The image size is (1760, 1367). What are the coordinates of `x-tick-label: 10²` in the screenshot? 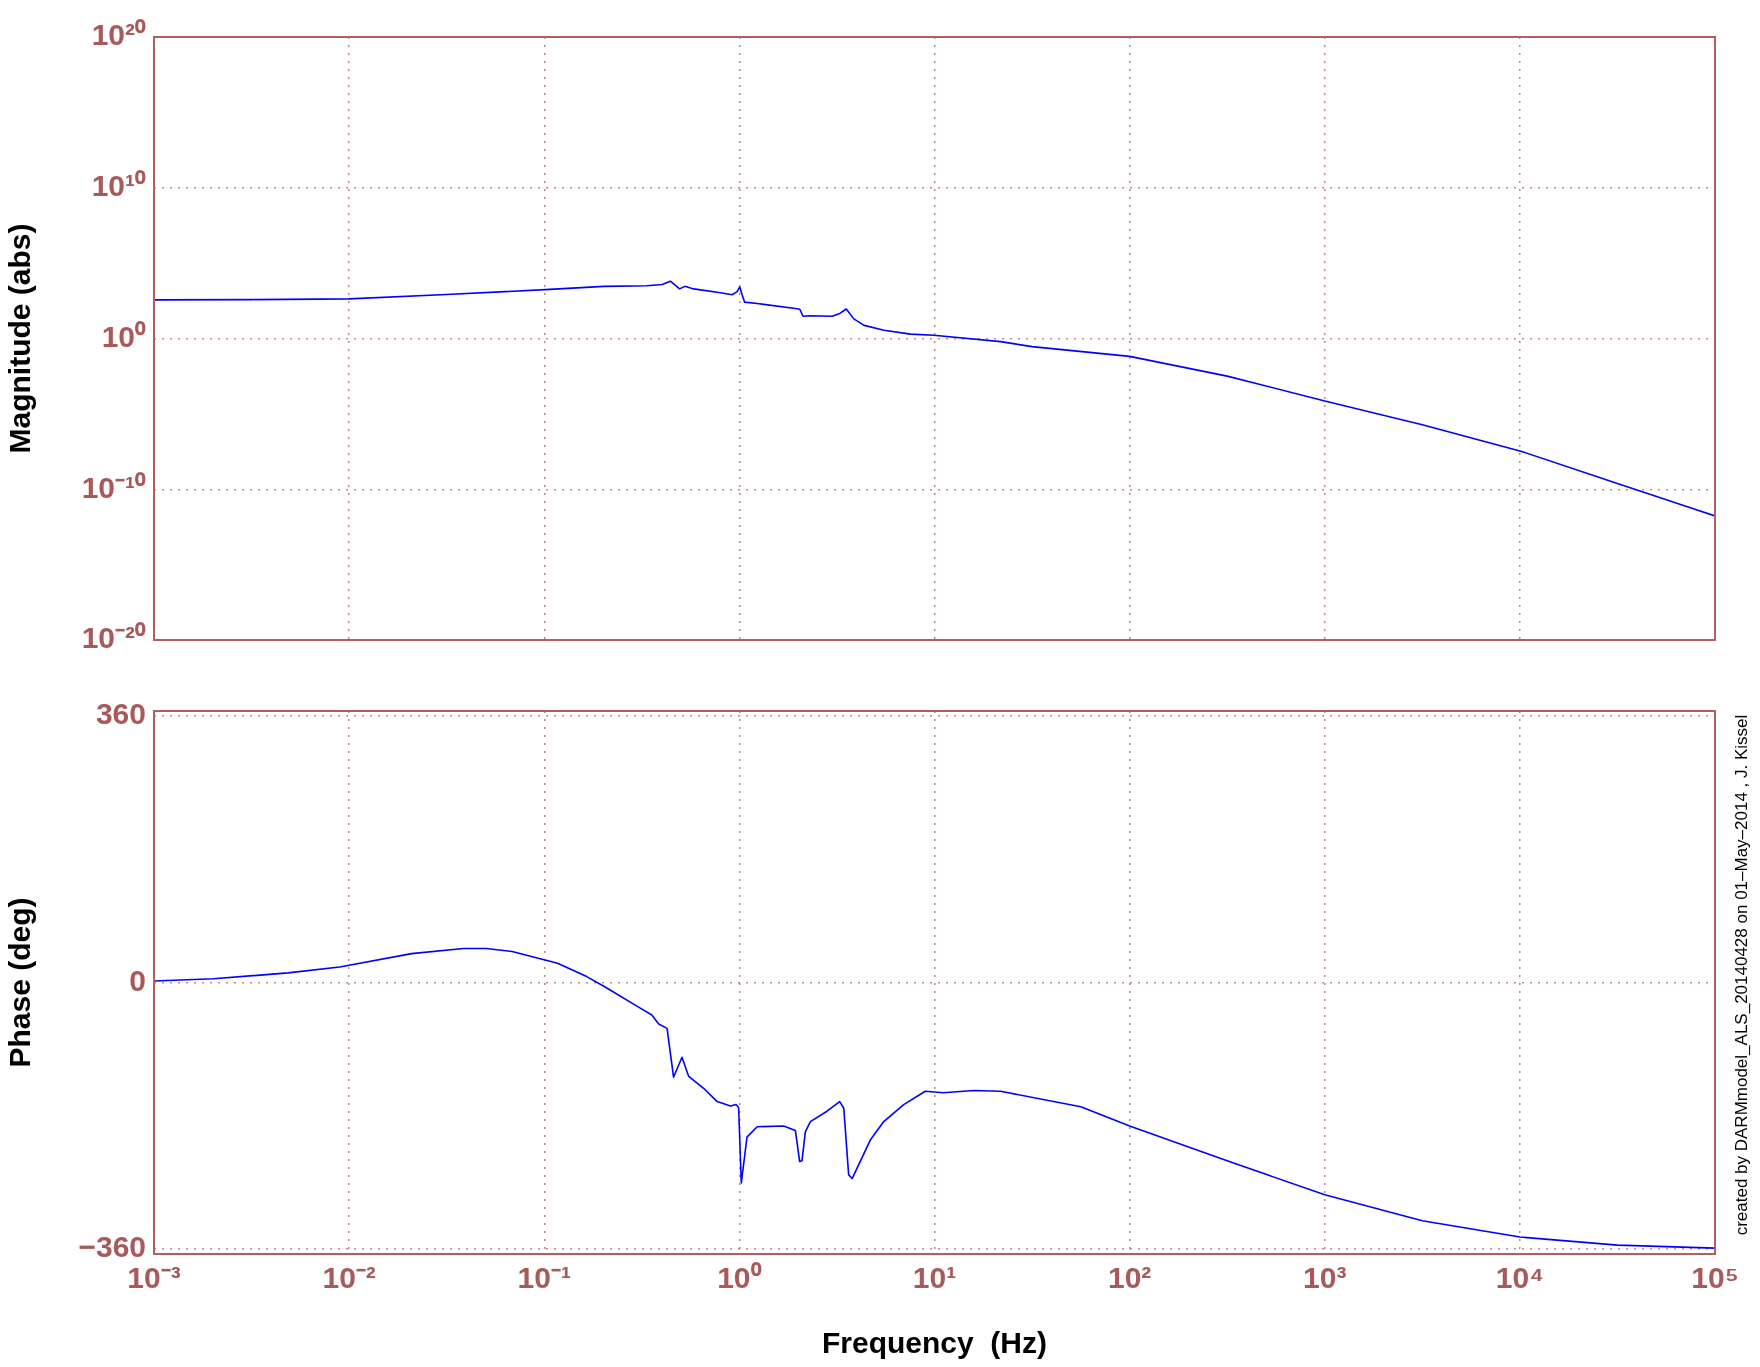 It's located at (1129, 1278).